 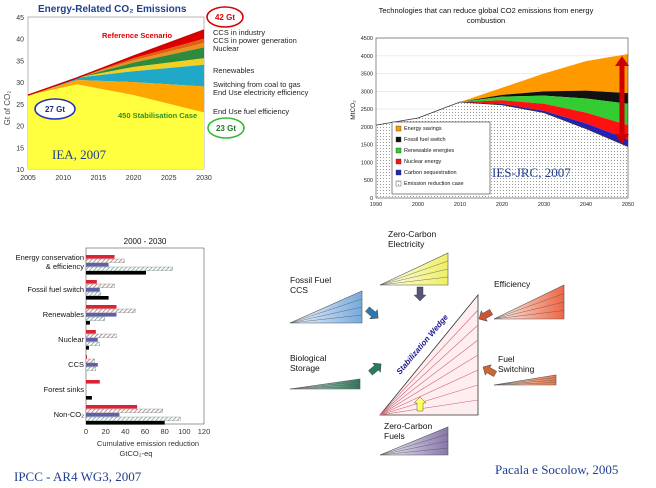 What do you see at coordinates (65, 266) in the screenshot?
I see `ipcc-category-label: & efficiency` at bounding box center [65, 266].